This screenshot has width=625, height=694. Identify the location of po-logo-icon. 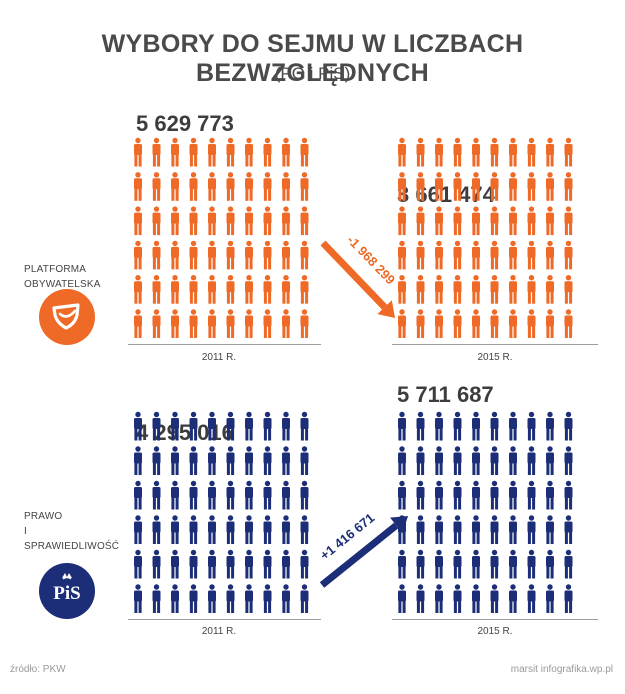
(67, 317).